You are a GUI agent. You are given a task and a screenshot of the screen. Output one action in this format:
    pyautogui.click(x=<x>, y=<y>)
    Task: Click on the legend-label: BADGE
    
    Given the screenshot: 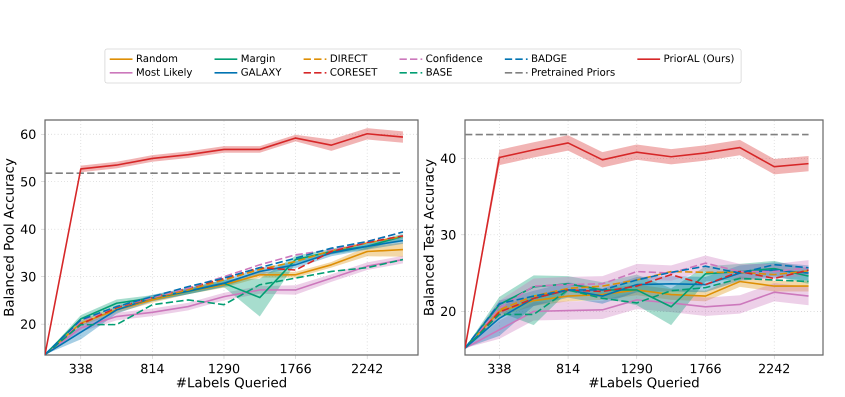 What is the action you would take?
    pyautogui.click(x=549, y=58)
    